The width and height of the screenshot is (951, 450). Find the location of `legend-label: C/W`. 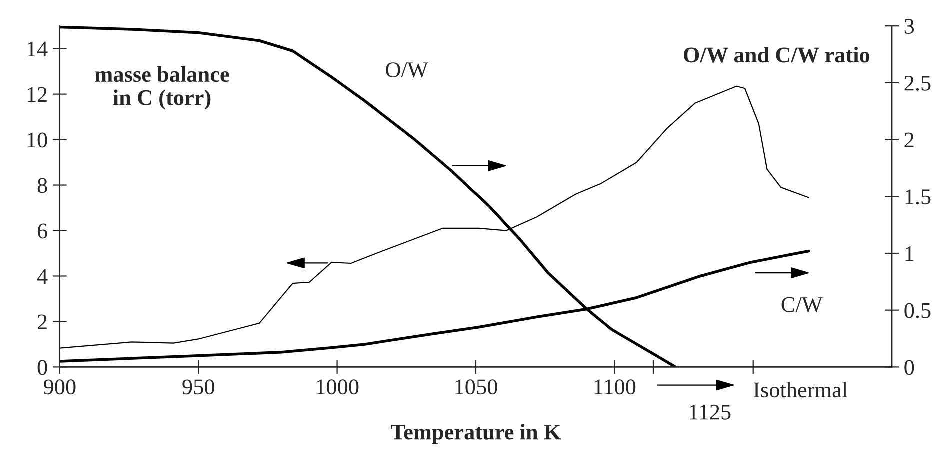

legend-label: C/W is located at coordinates (802, 304).